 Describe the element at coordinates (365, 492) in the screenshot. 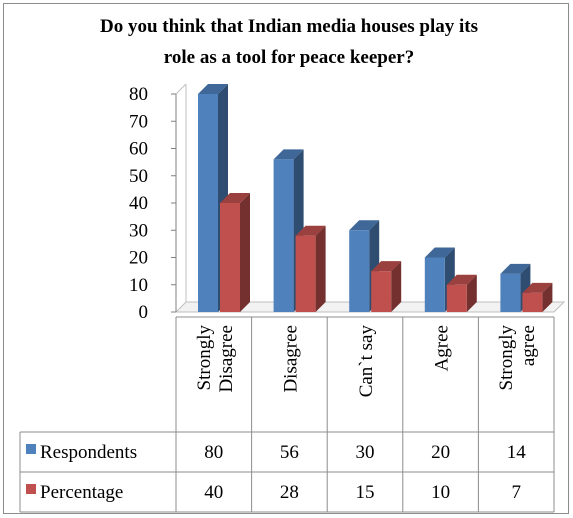

I see `table-value-cell: 15` at that location.